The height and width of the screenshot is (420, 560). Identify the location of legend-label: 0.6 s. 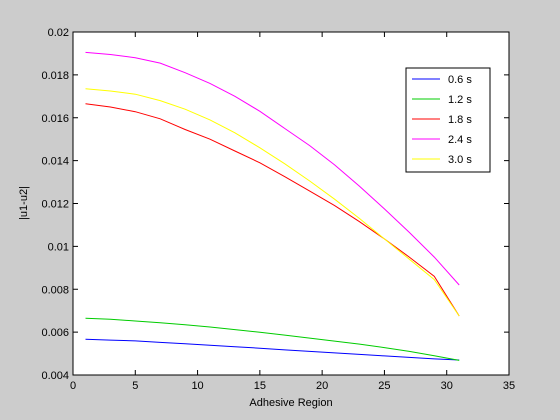
(460, 80).